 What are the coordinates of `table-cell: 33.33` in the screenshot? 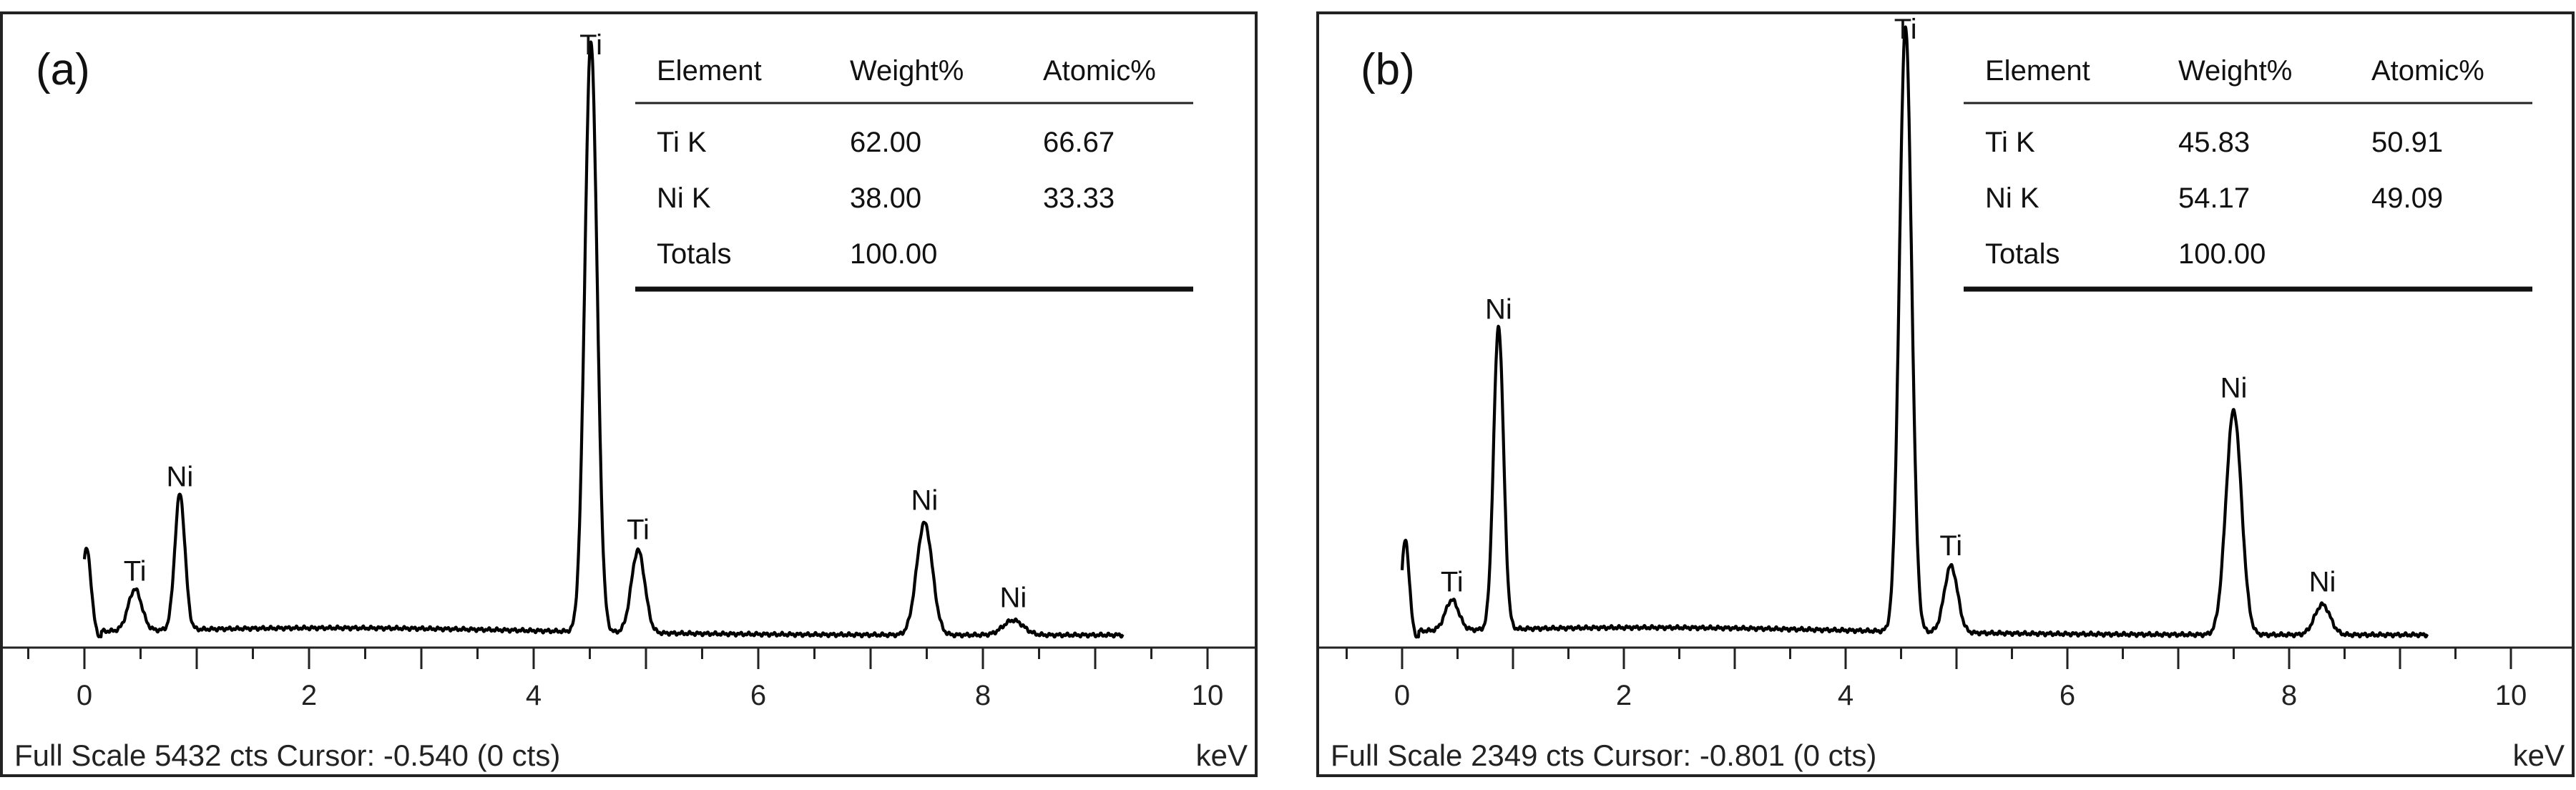 It's located at (1079, 198).